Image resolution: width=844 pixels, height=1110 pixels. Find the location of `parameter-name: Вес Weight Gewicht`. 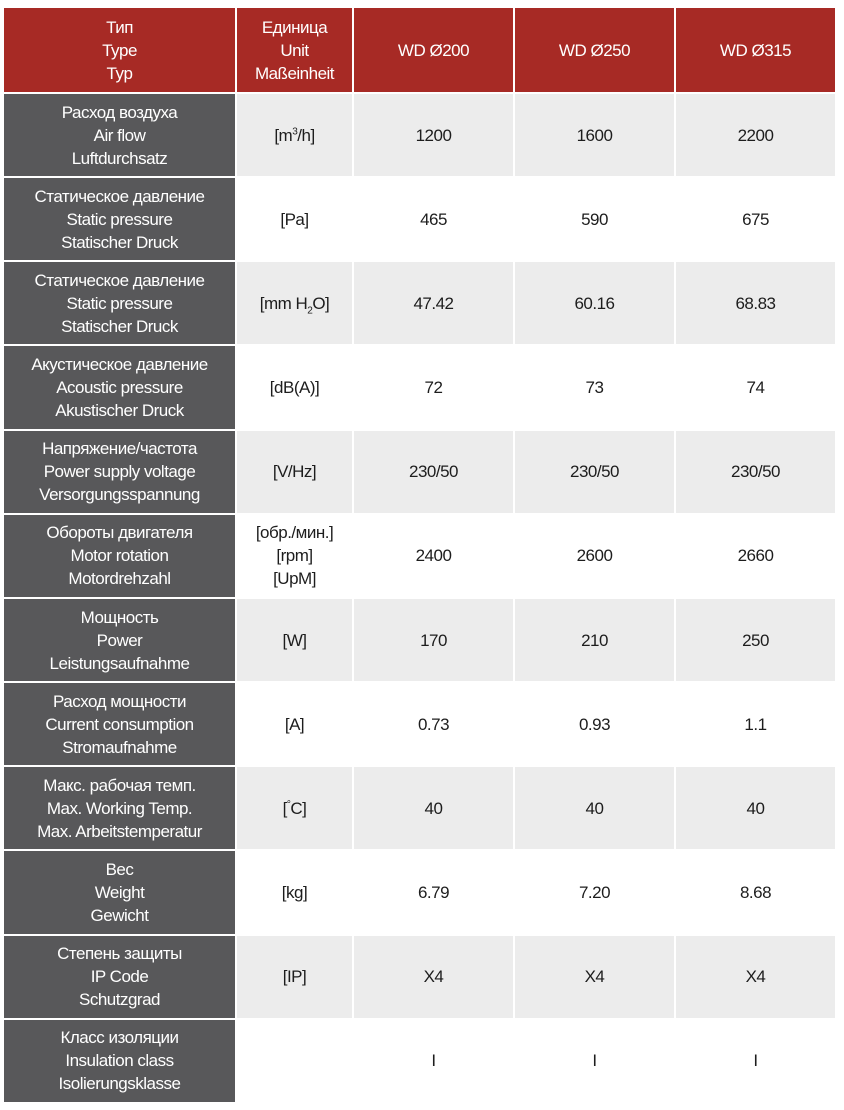

parameter-name: Вес Weight Gewicht is located at coordinates (120, 893).